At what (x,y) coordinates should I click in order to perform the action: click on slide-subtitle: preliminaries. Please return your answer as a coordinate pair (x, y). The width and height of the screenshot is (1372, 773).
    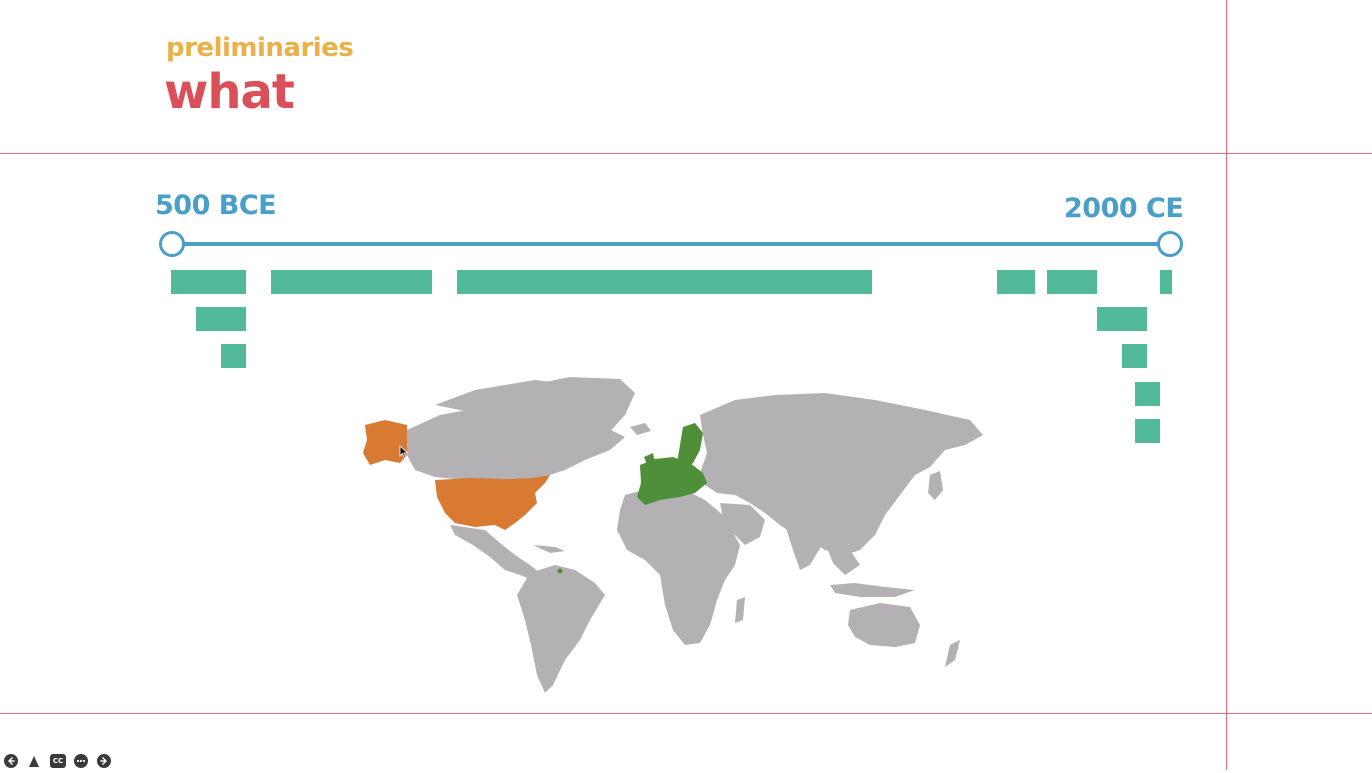
    Looking at the image, I should click on (260, 48).